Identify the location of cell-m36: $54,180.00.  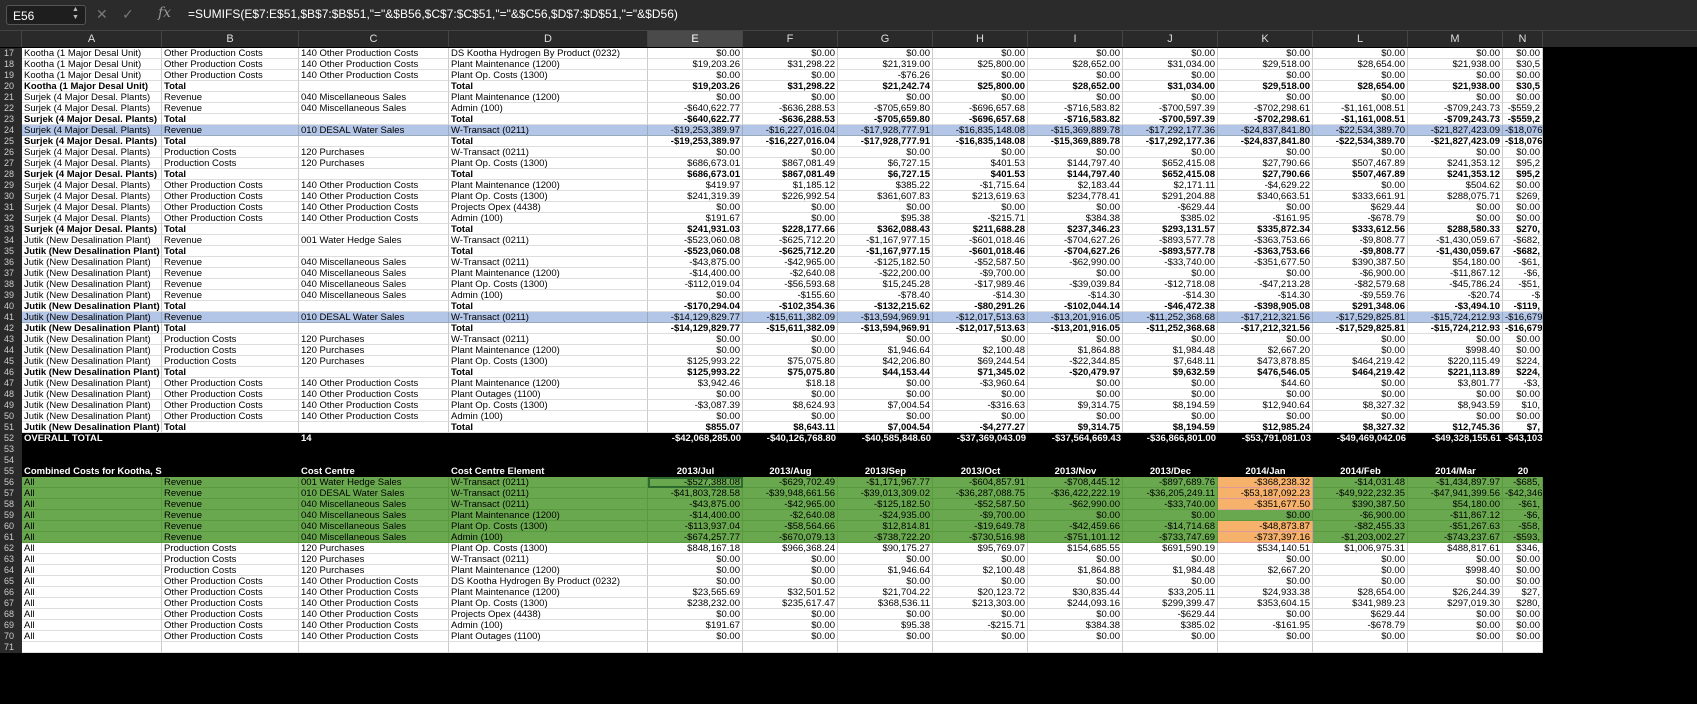
(1455, 262).